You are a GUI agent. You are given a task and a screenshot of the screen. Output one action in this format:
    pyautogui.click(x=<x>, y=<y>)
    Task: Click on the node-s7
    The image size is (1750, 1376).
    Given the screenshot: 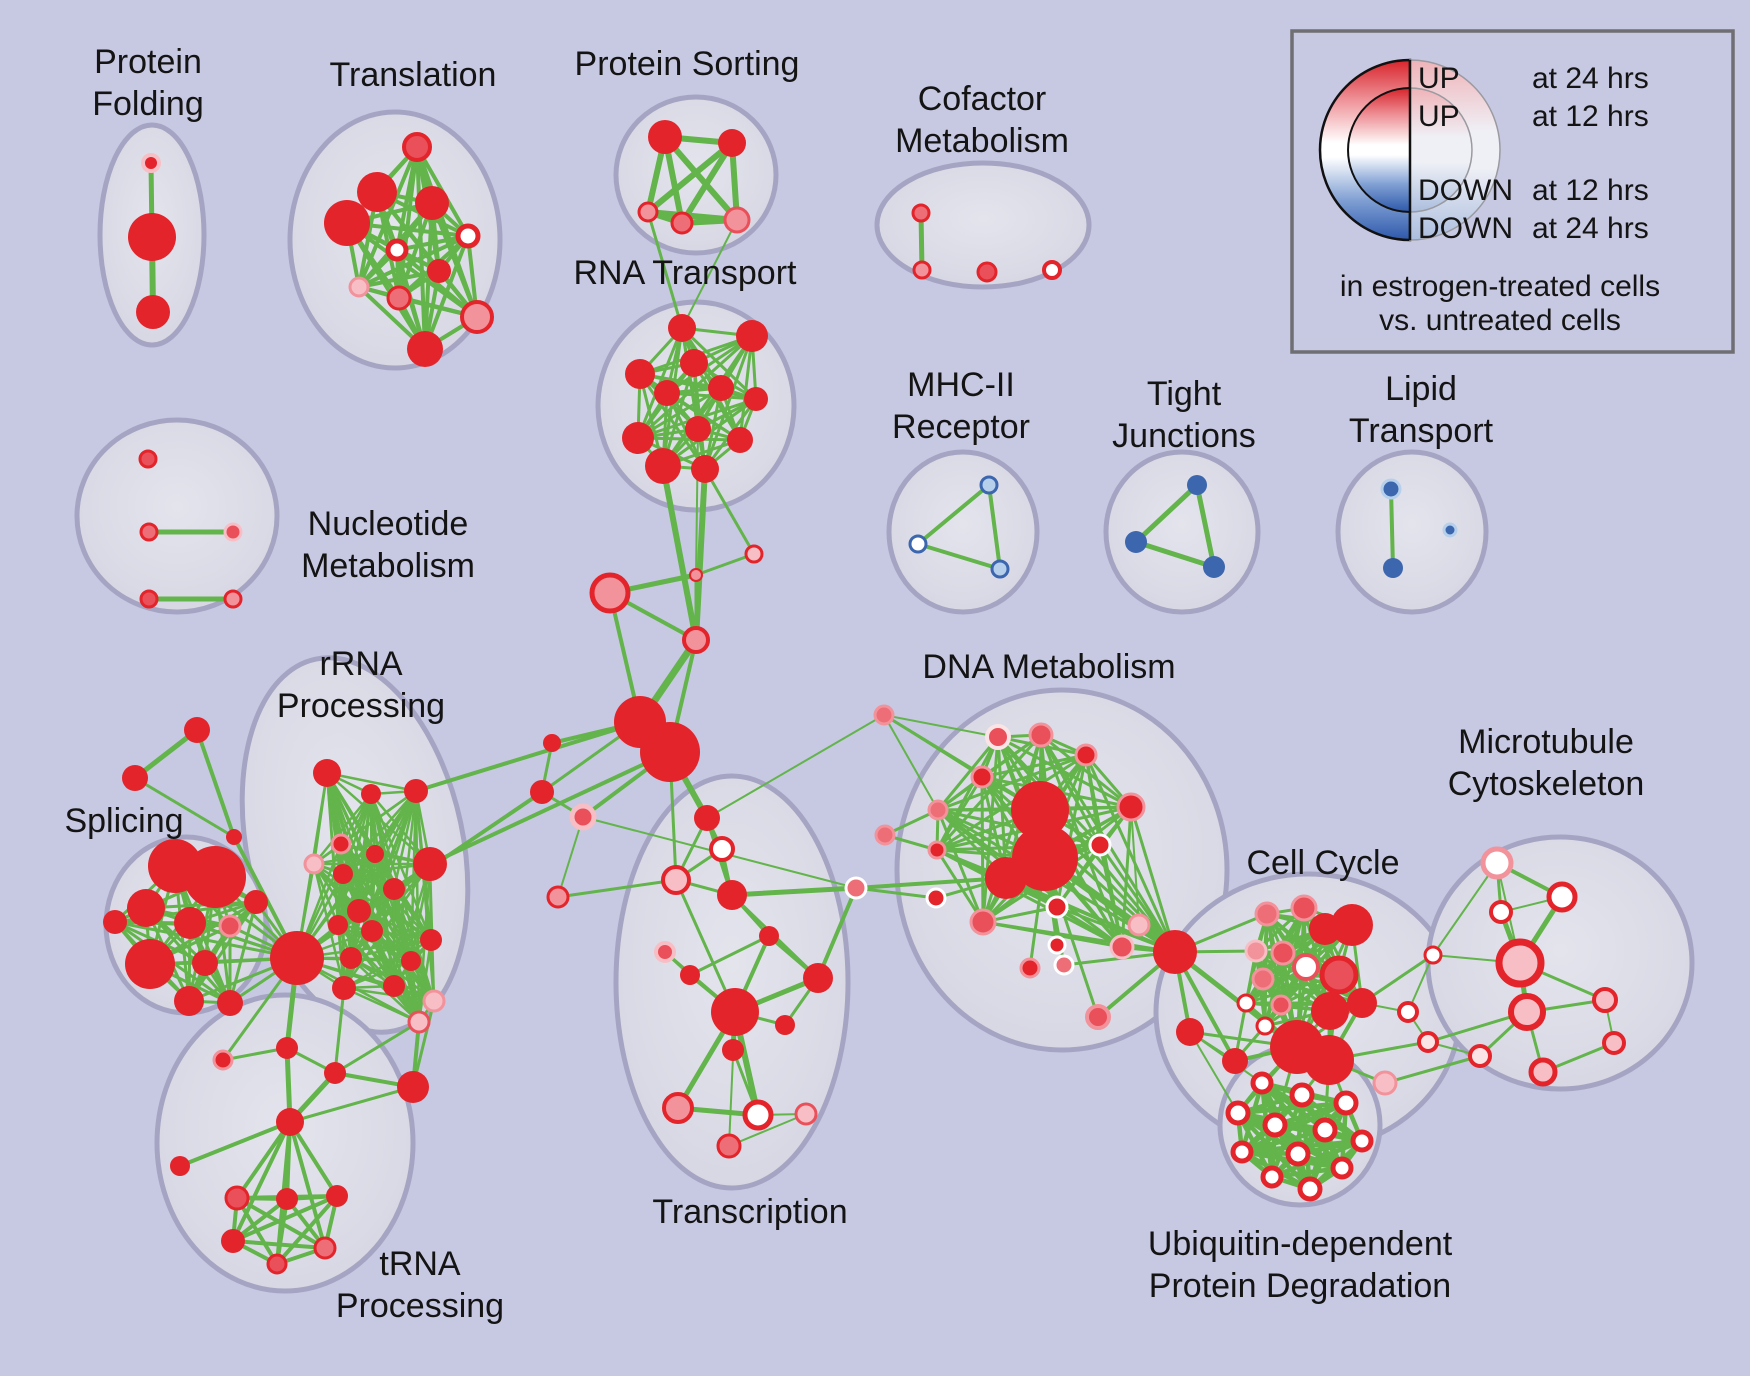 What is the action you would take?
    pyautogui.click(x=150, y=964)
    